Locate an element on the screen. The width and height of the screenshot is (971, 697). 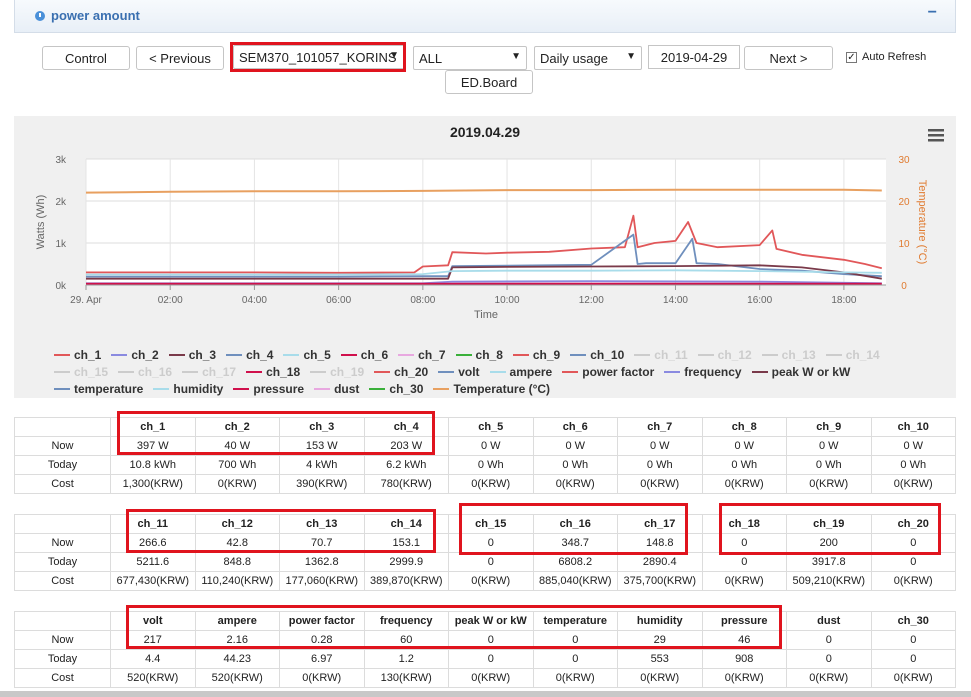
legend-label: pressure is located at coordinates (279, 389).